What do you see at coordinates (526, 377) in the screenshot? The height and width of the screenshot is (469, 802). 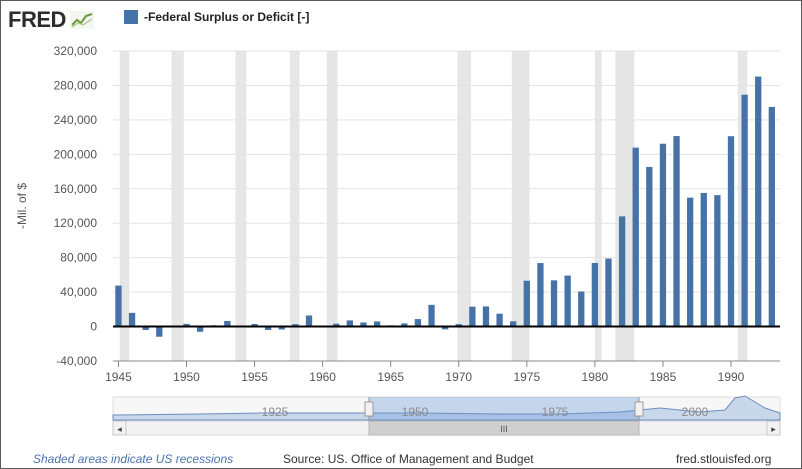 I see `x-tick-label: 1975` at bounding box center [526, 377].